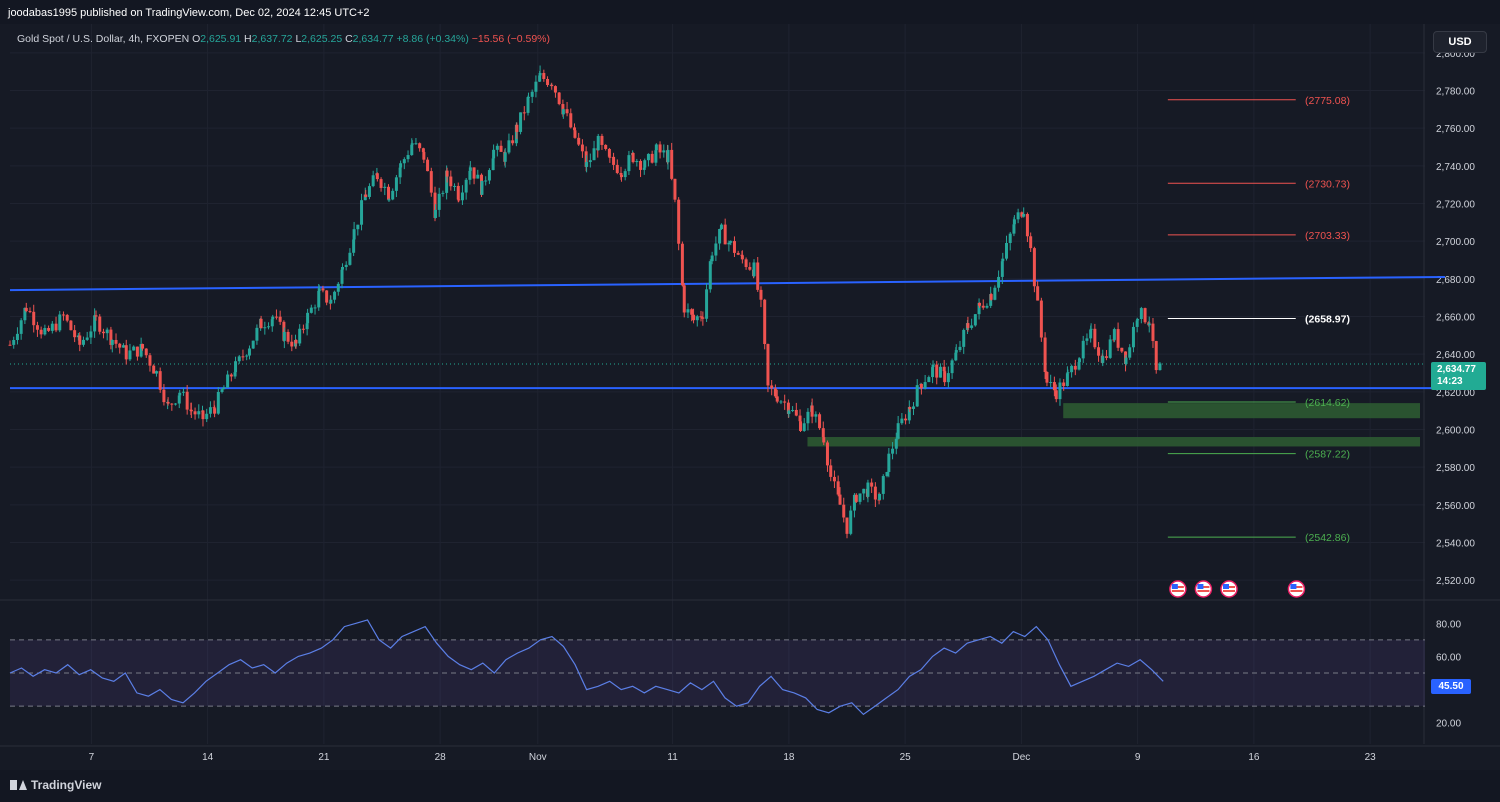 The width and height of the screenshot is (1500, 802). Describe the element at coordinates (1455, 581) in the screenshot. I see `price-axis-tick: 2,520.00` at that location.